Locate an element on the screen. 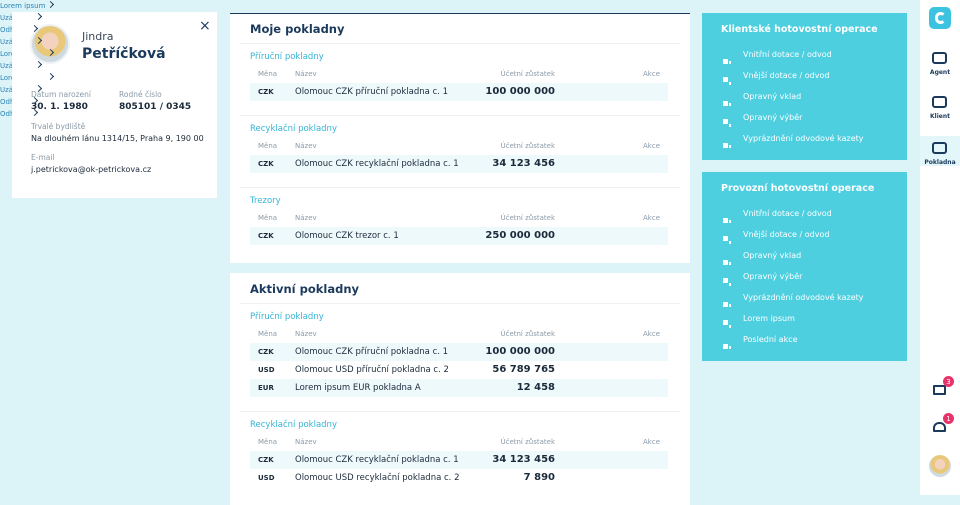 This screenshot has width=960, height=505. action-link: Lorem ipsum is located at coordinates (480, 6).